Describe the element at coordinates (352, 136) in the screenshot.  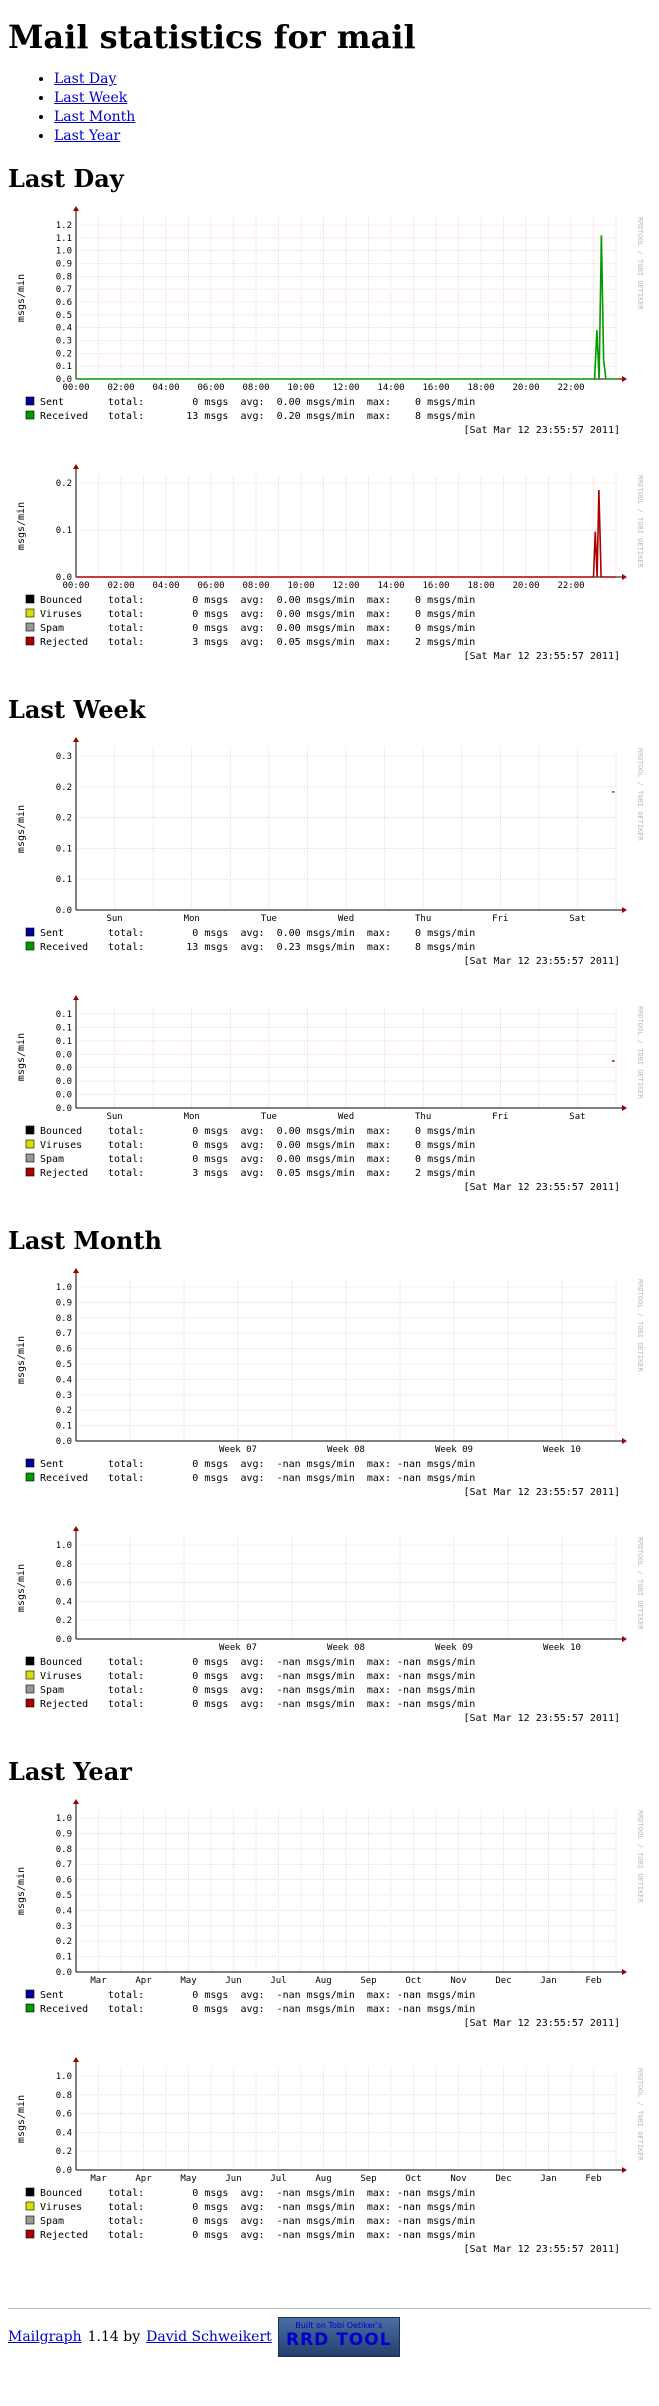
I see `nav-item-year: Last Year` at that location.